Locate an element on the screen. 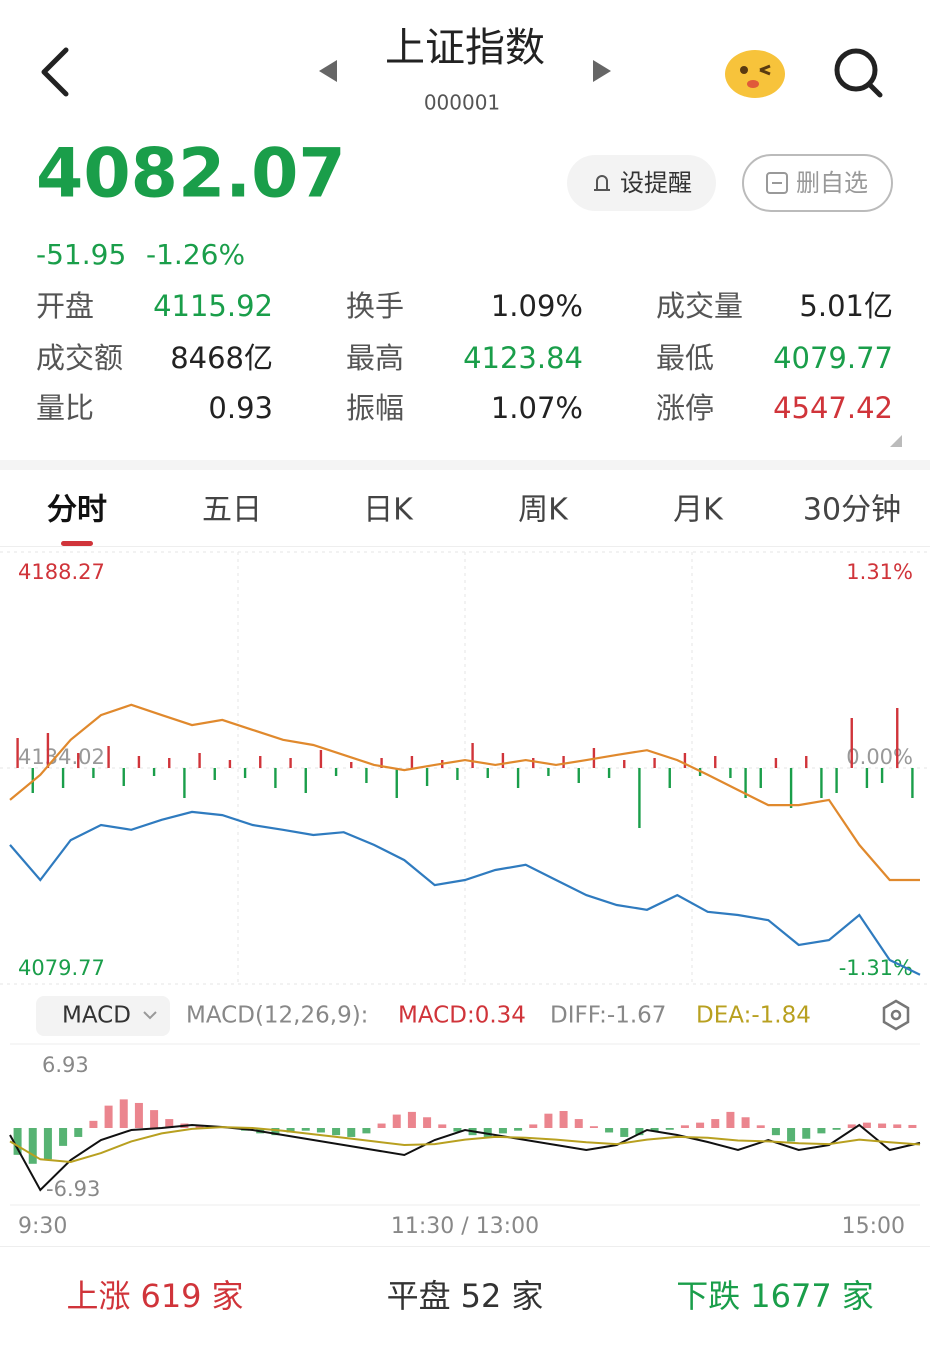  tab: 30分钟 is located at coordinates (852, 510).